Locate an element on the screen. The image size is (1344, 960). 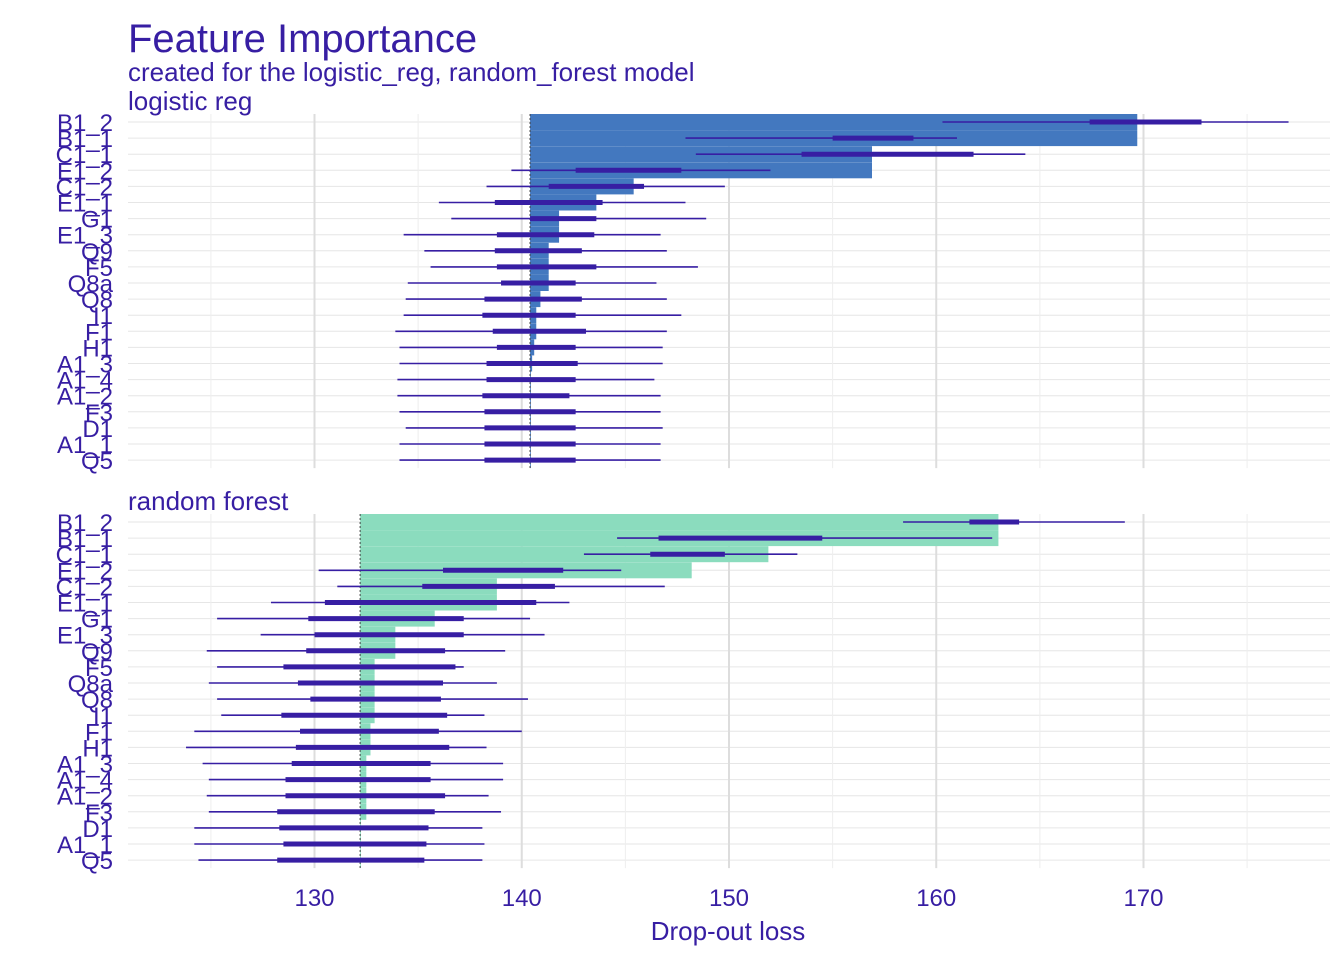
x-tick-label: 150 is located at coordinates (729, 898).